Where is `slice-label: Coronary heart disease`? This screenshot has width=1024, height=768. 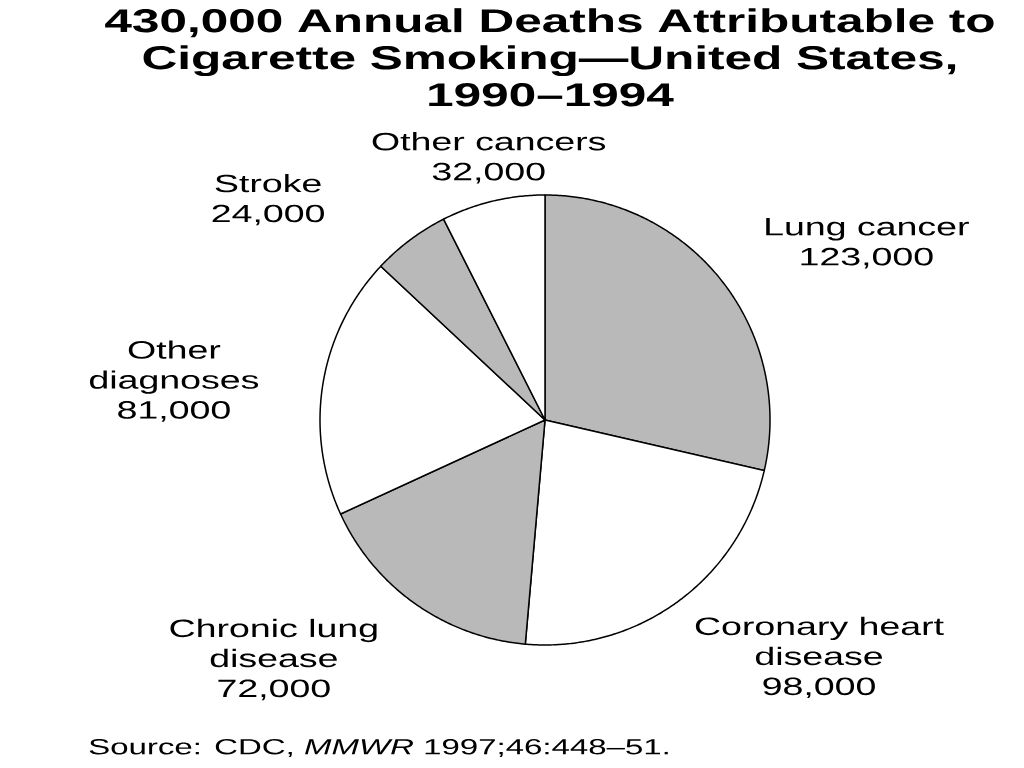
slice-label: Coronary heart disease is located at coordinates (819, 641).